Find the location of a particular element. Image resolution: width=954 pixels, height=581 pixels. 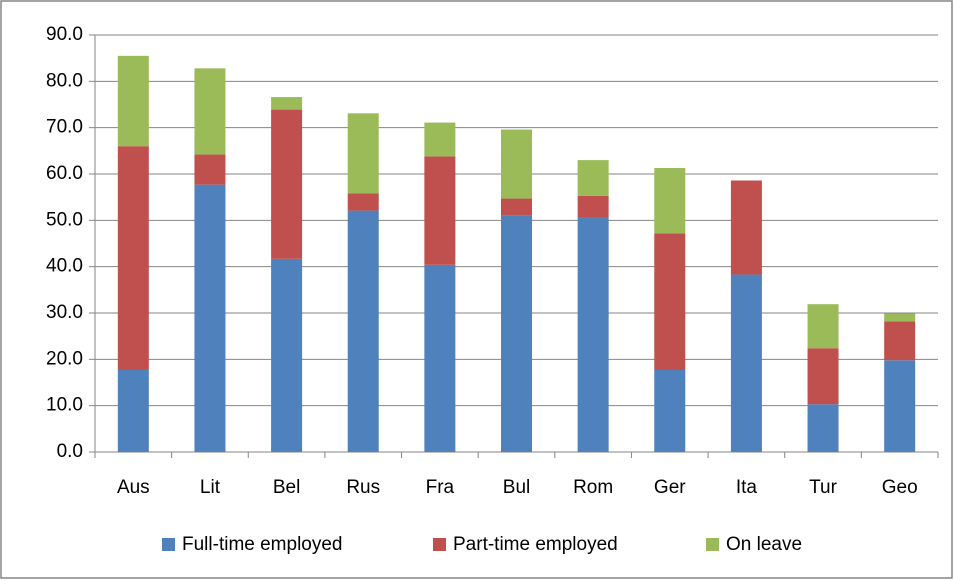

legend-label: Full-time employed is located at coordinates (262, 544).